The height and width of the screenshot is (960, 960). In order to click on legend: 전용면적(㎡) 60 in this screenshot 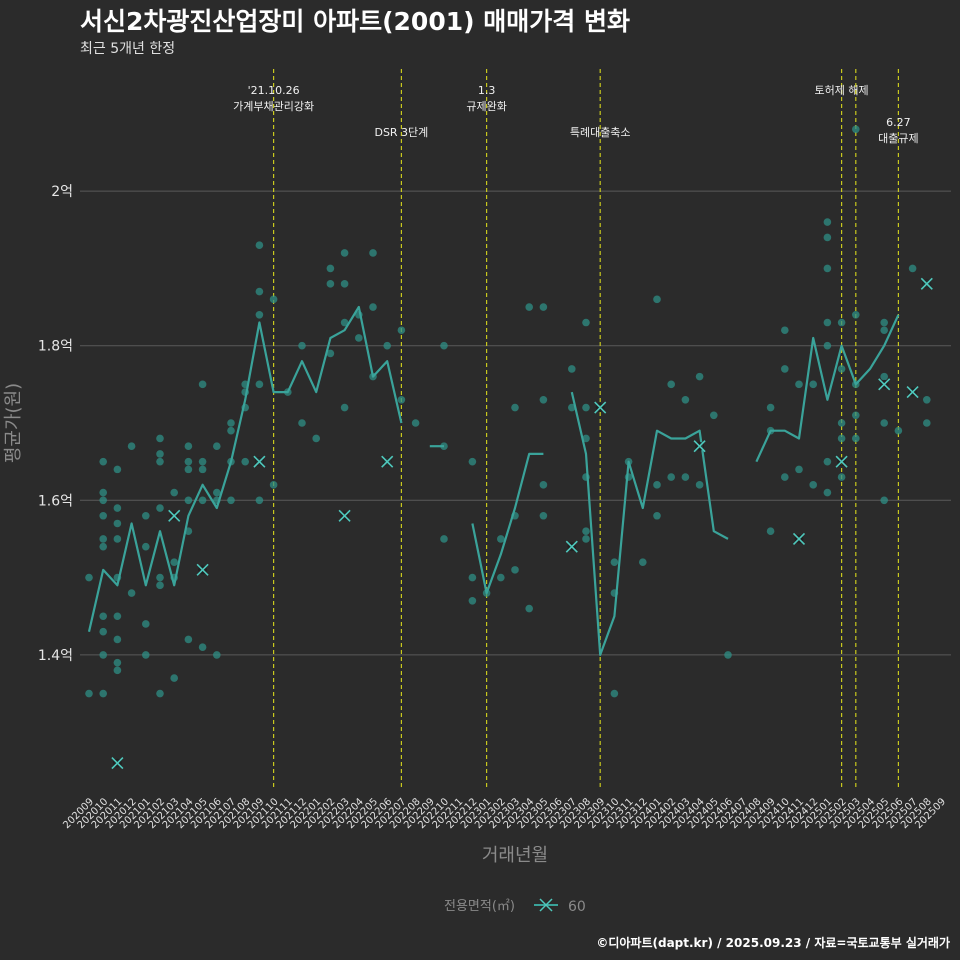, I will do `click(515, 906)`.